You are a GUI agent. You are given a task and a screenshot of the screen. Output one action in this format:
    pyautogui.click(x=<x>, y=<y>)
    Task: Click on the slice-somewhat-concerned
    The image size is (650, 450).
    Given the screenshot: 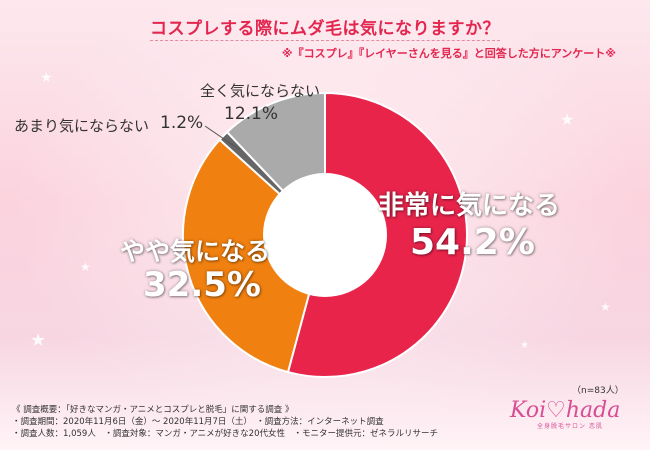 What is the action you would take?
    pyautogui.click(x=254, y=256)
    